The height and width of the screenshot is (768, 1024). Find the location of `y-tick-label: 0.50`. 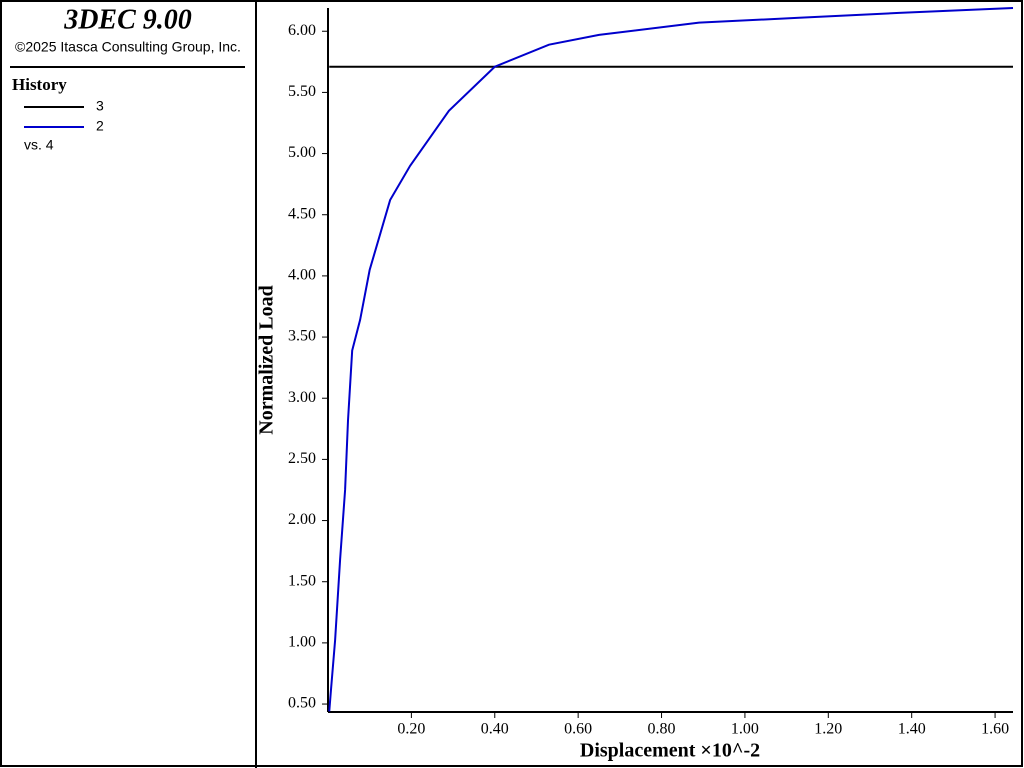

y-tick-label: 0.50 is located at coordinates (302, 703).